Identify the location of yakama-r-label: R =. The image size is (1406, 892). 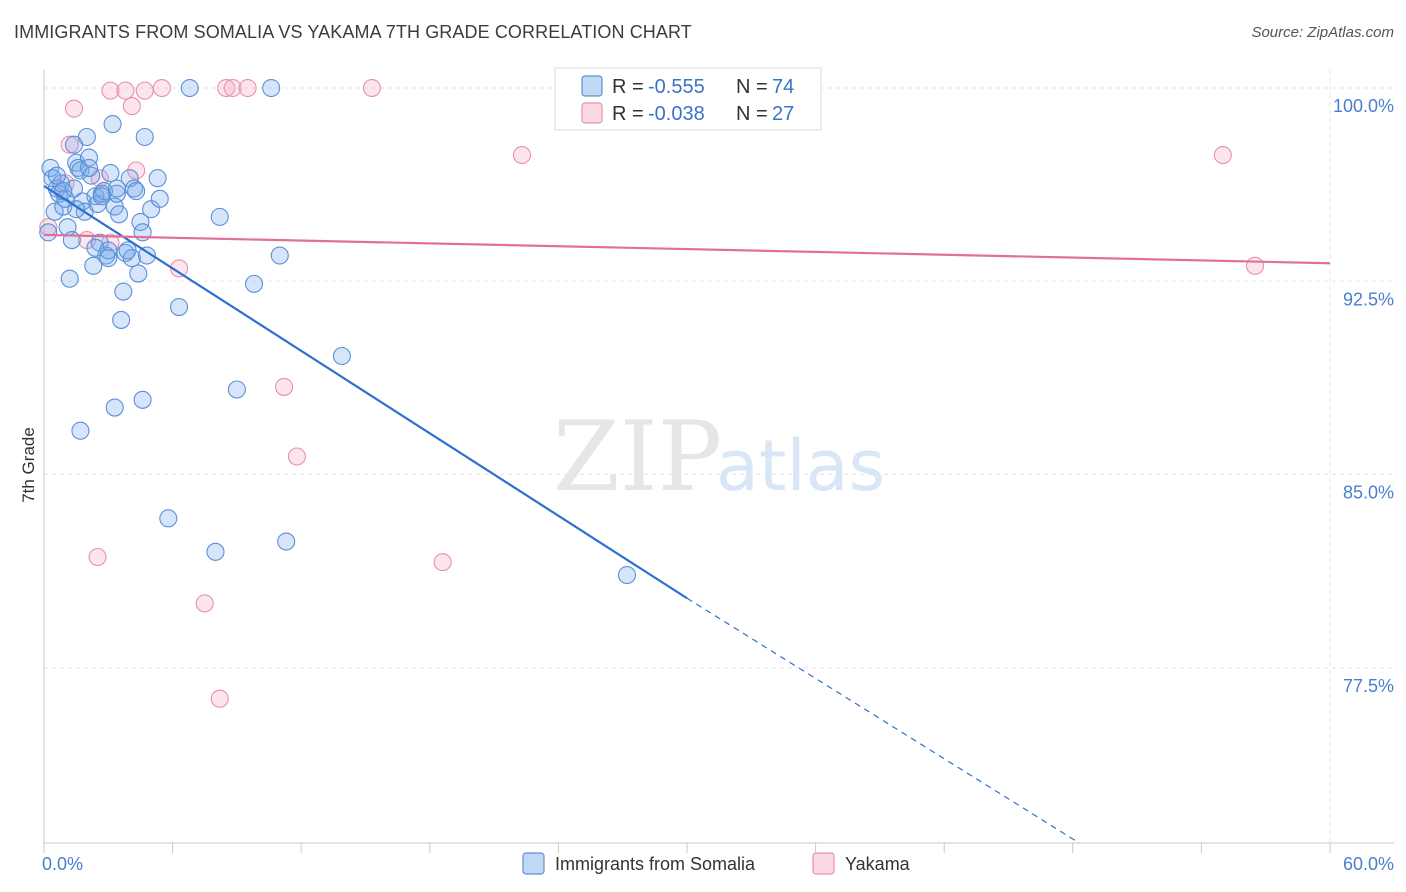
(628, 114).